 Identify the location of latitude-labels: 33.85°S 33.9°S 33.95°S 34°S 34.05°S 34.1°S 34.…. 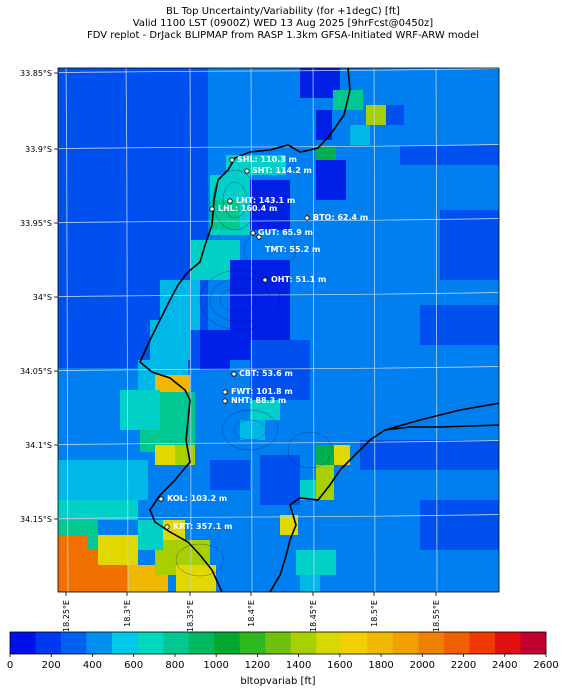
(39, 296).